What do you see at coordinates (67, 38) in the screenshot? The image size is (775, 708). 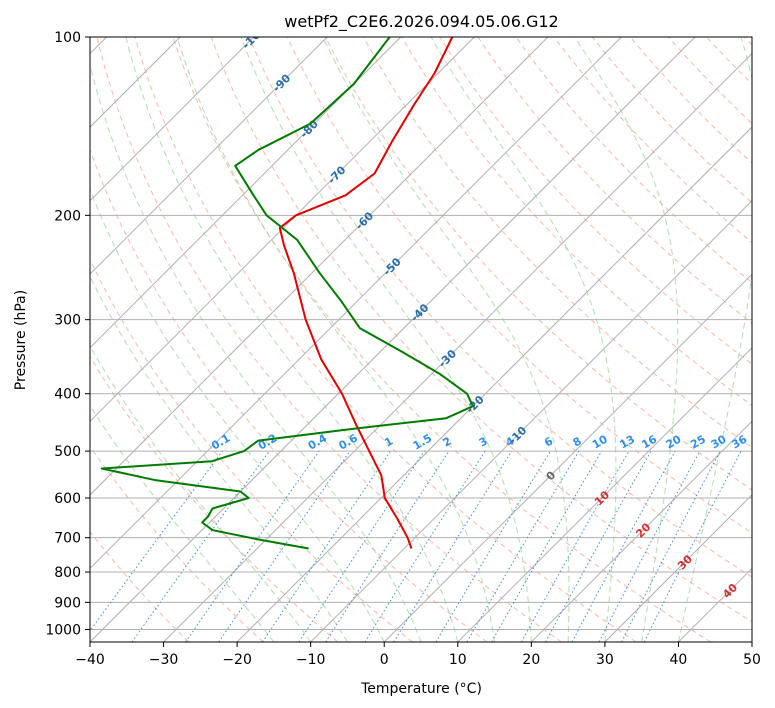 I see `y-tick-label: 100` at bounding box center [67, 38].